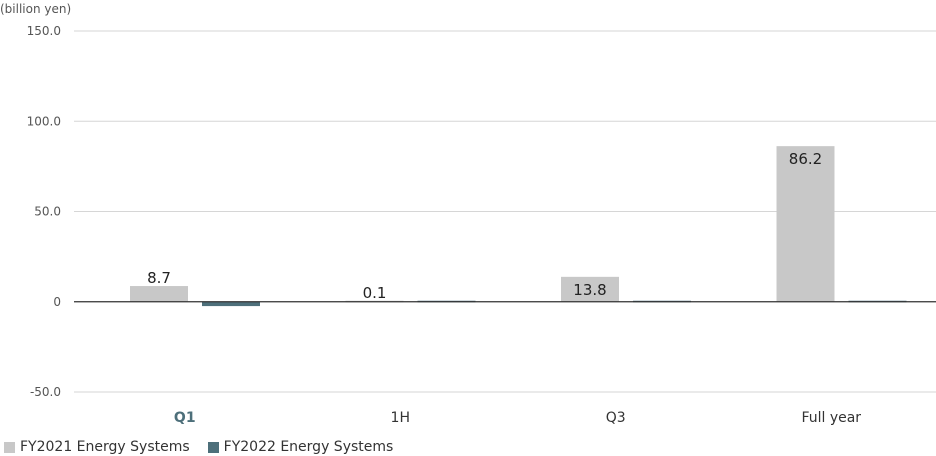 The width and height of the screenshot is (936, 456). What do you see at coordinates (213, 447) in the screenshot?
I see `legend-swatch-fy2022` at bounding box center [213, 447].